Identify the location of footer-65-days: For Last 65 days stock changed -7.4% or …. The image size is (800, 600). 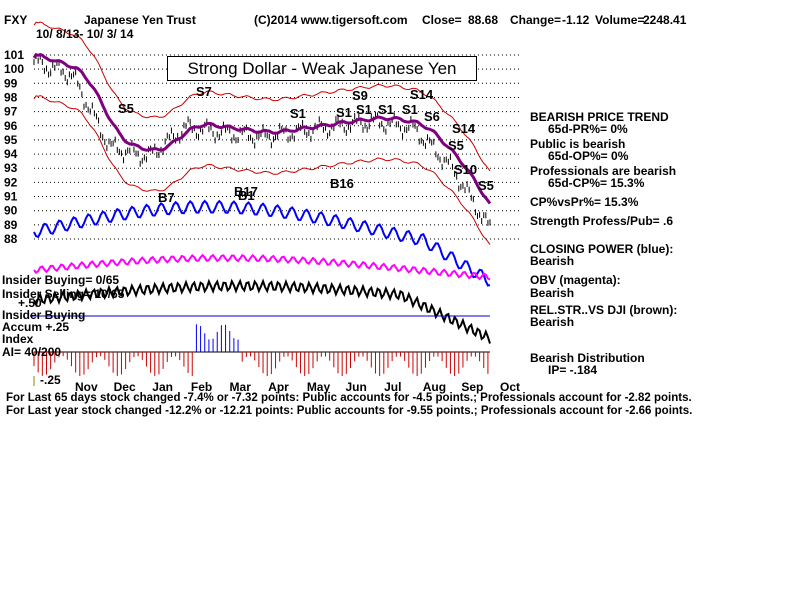
(349, 398).